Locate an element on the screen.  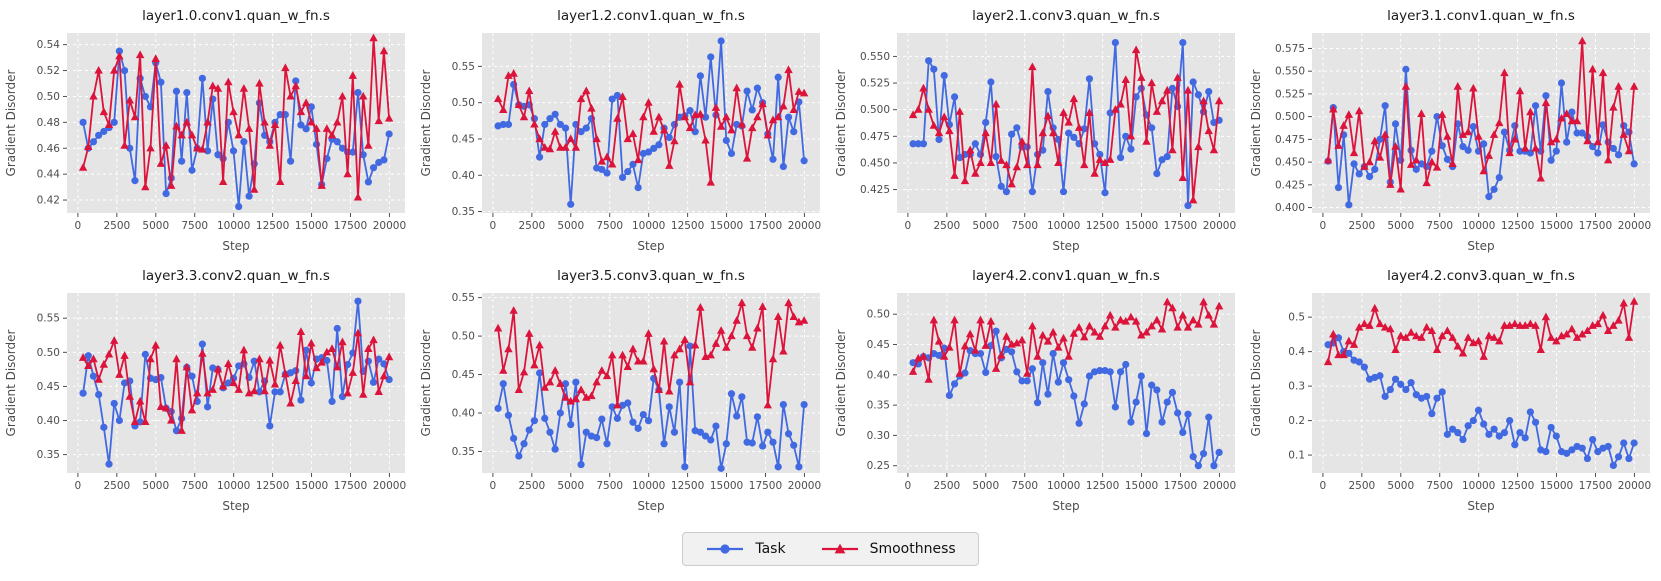
svg-text: 2500 is located at coordinates (531, 226).